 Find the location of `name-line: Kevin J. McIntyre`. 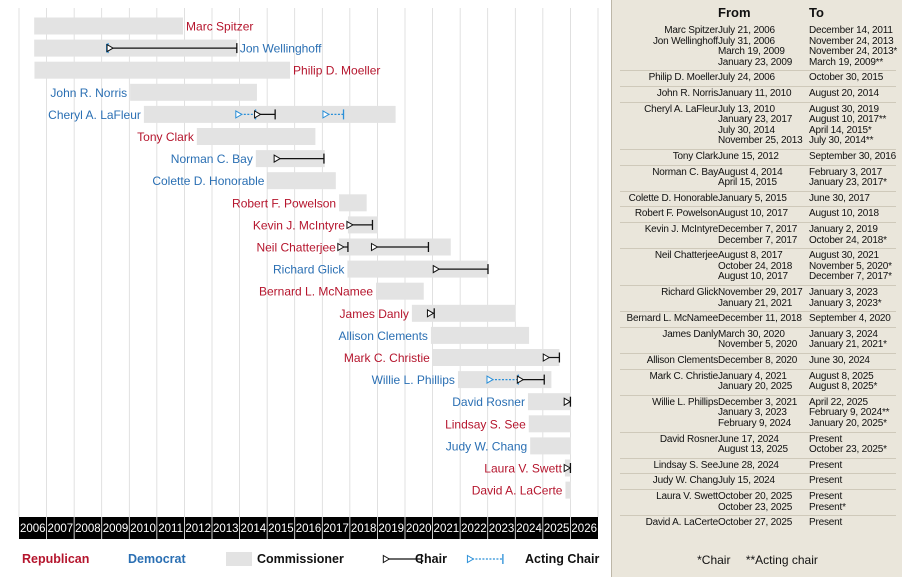

name-line: Kevin J. McIntyre is located at coordinates (681, 229).